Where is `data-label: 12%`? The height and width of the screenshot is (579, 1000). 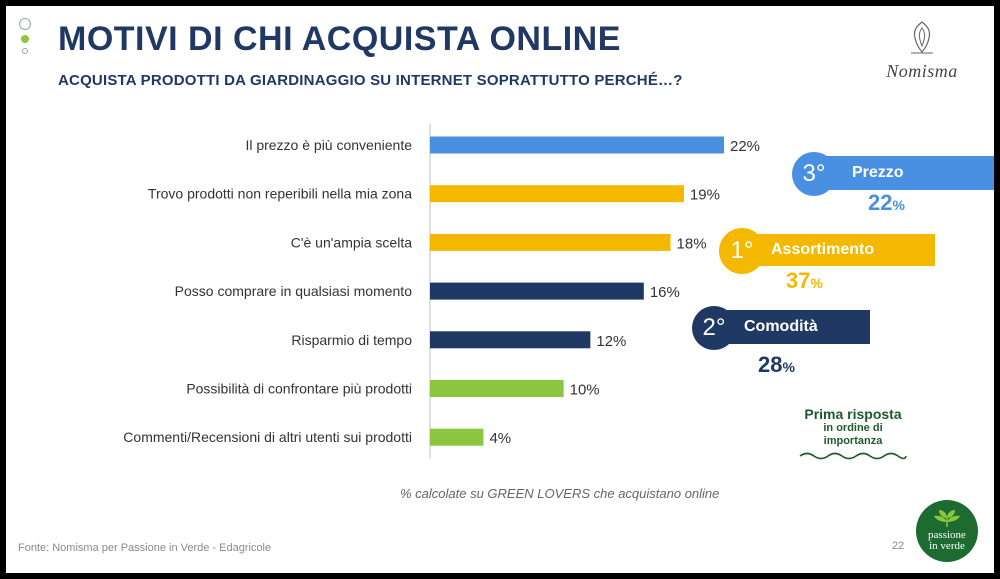
data-label: 12% is located at coordinates (611, 341).